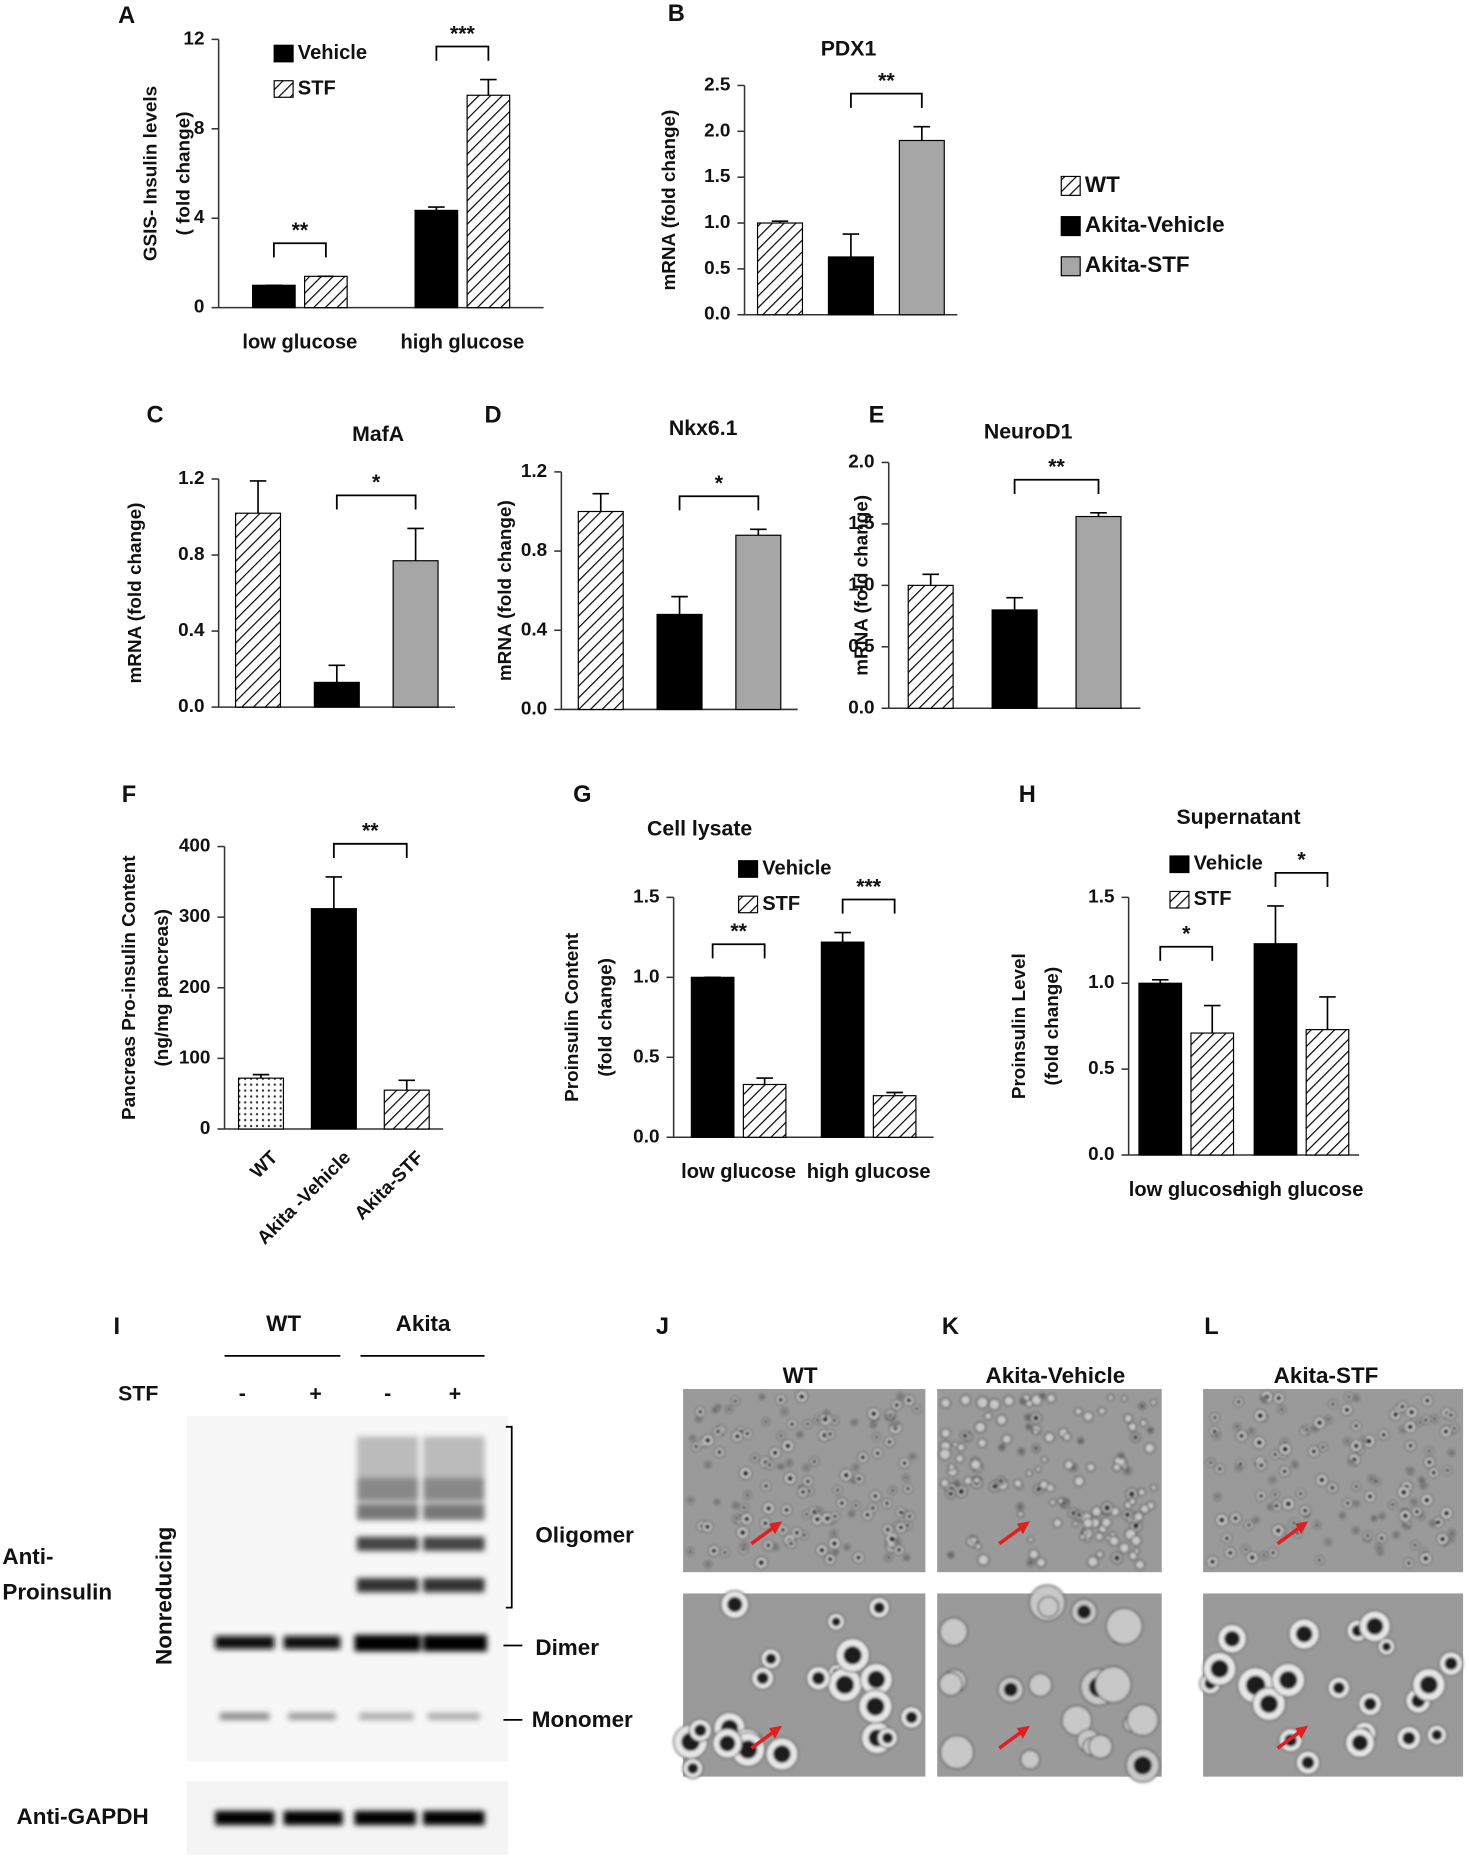 This screenshot has height=1868, width=1469. What do you see at coordinates (387, 1512) in the screenshot?
I see `band` at bounding box center [387, 1512].